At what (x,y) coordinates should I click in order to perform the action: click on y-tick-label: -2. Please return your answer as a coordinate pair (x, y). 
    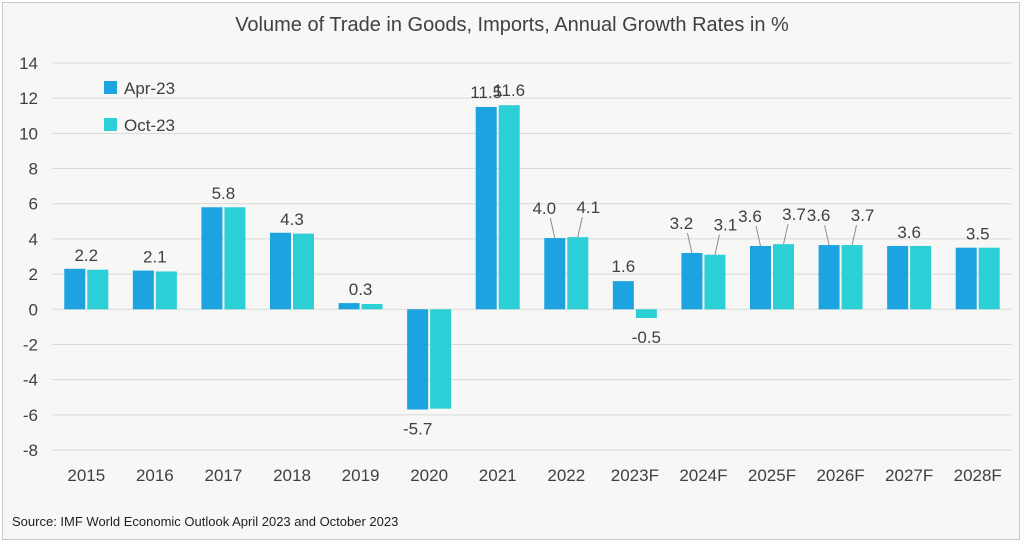
    Looking at the image, I should click on (30, 344).